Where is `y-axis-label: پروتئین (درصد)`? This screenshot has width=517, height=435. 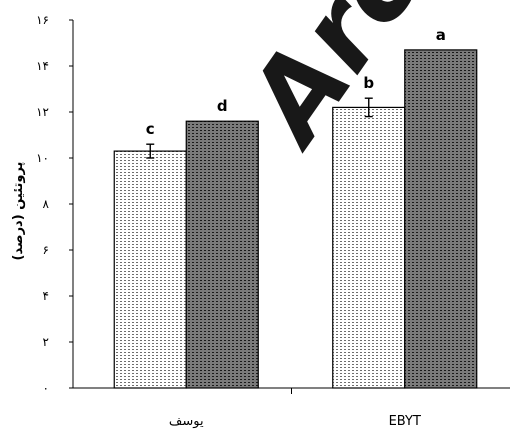 y-axis-label: پروتئین (درصد) is located at coordinates (18, 211).